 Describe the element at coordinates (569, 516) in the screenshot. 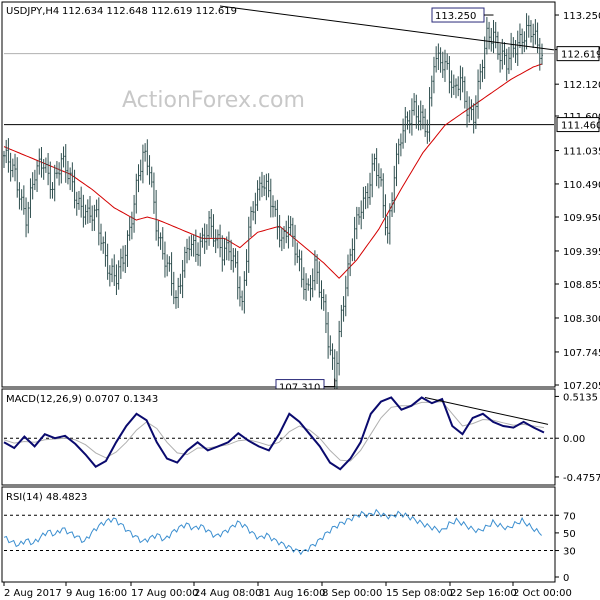

I see `rsi-tick-label: 70` at that location.